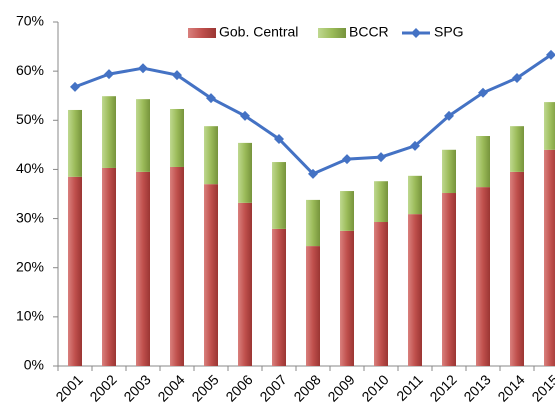 This screenshot has width=555, height=414. What do you see at coordinates (30, 168) in the screenshot?
I see `y-tick-label: 40%` at bounding box center [30, 168].